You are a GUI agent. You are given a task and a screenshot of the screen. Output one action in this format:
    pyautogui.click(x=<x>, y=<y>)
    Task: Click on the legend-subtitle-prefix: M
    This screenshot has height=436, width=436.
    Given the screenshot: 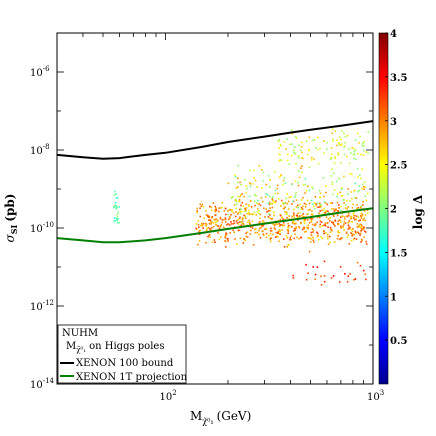 What is the action you would take?
    pyautogui.click(x=71, y=346)
    